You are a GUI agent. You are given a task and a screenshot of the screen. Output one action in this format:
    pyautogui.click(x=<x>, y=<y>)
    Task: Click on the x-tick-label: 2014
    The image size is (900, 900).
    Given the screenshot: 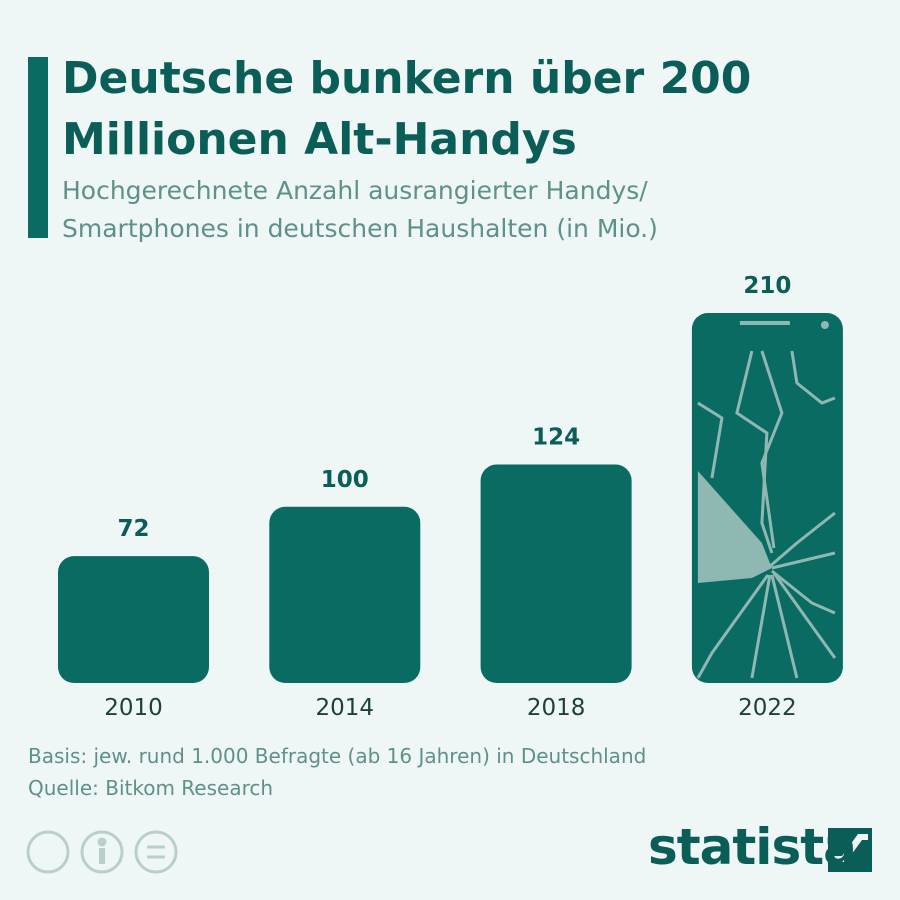 What is the action you would take?
    pyautogui.click(x=345, y=708)
    